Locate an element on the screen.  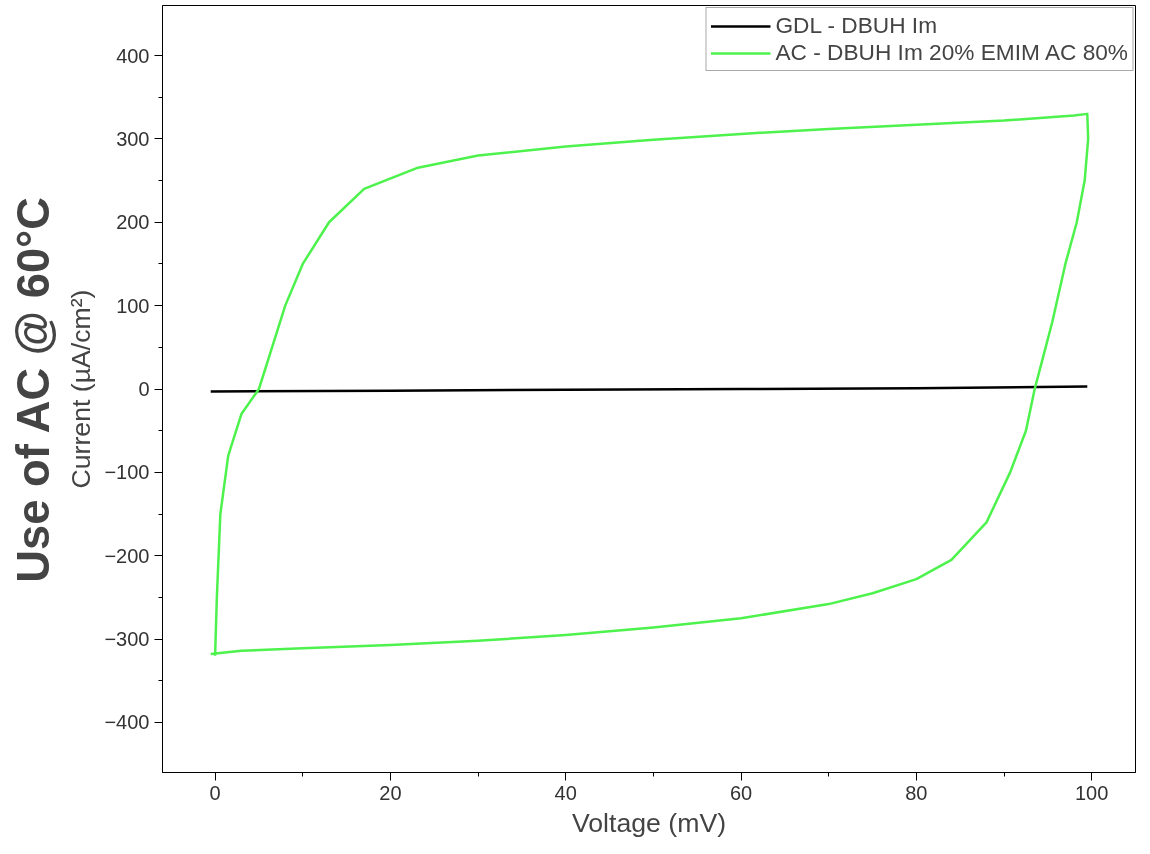
x-tick-label: 60 is located at coordinates (741, 792).